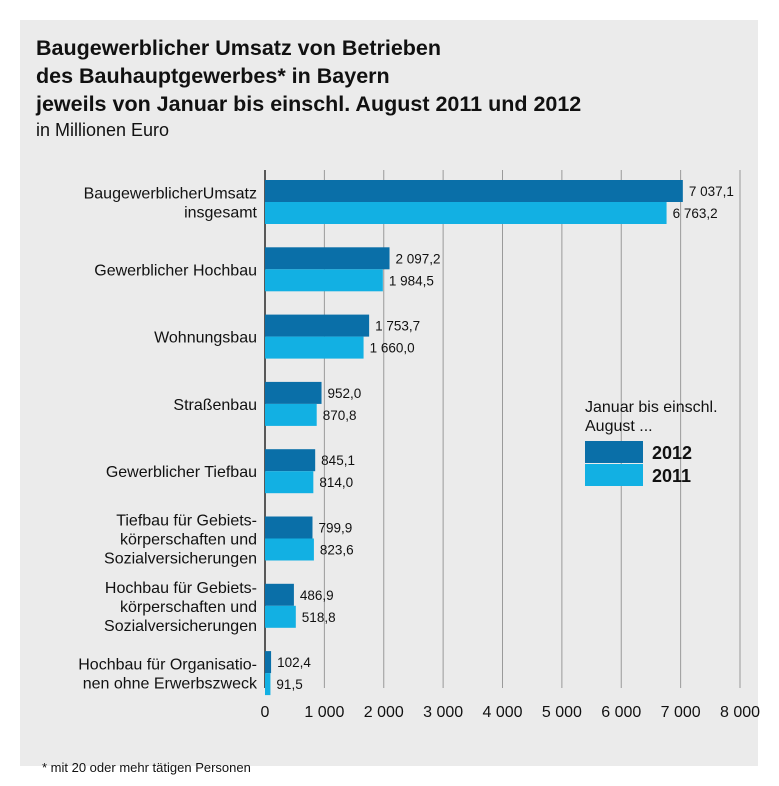  What do you see at coordinates (672, 453) in the screenshot?
I see `legend-label: 2012` at bounding box center [672, 453].